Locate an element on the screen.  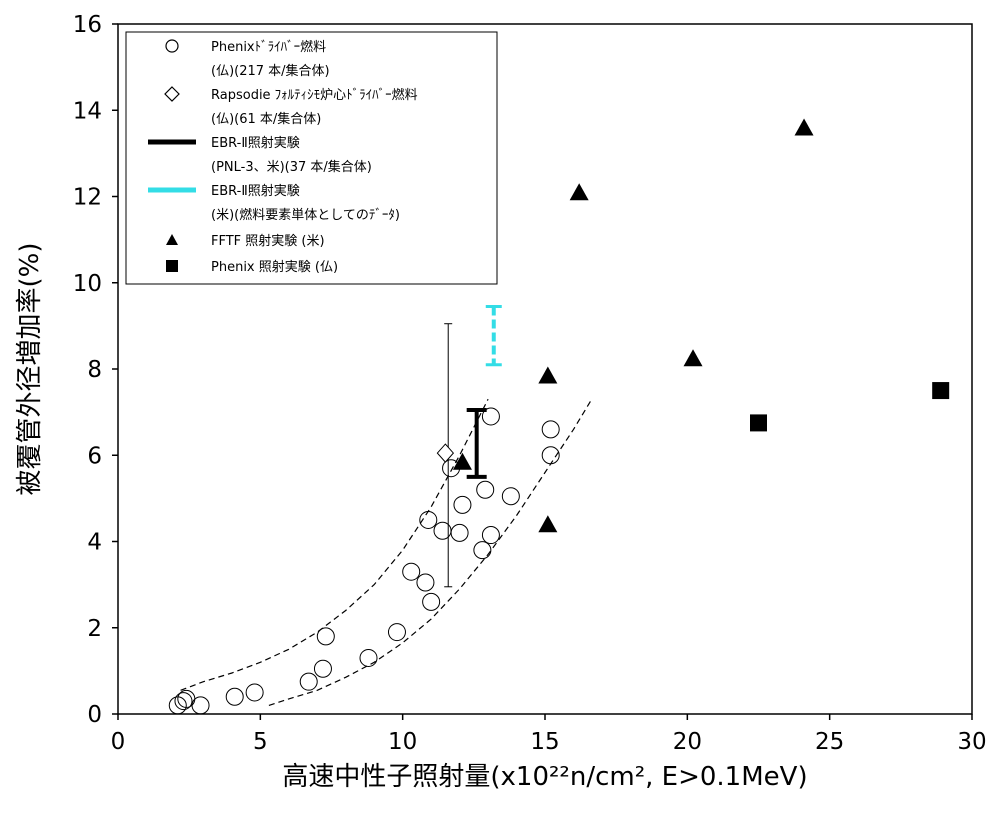
y-axis-title: 被覆管外径増加率(%) is located at coordinates (30, 369).